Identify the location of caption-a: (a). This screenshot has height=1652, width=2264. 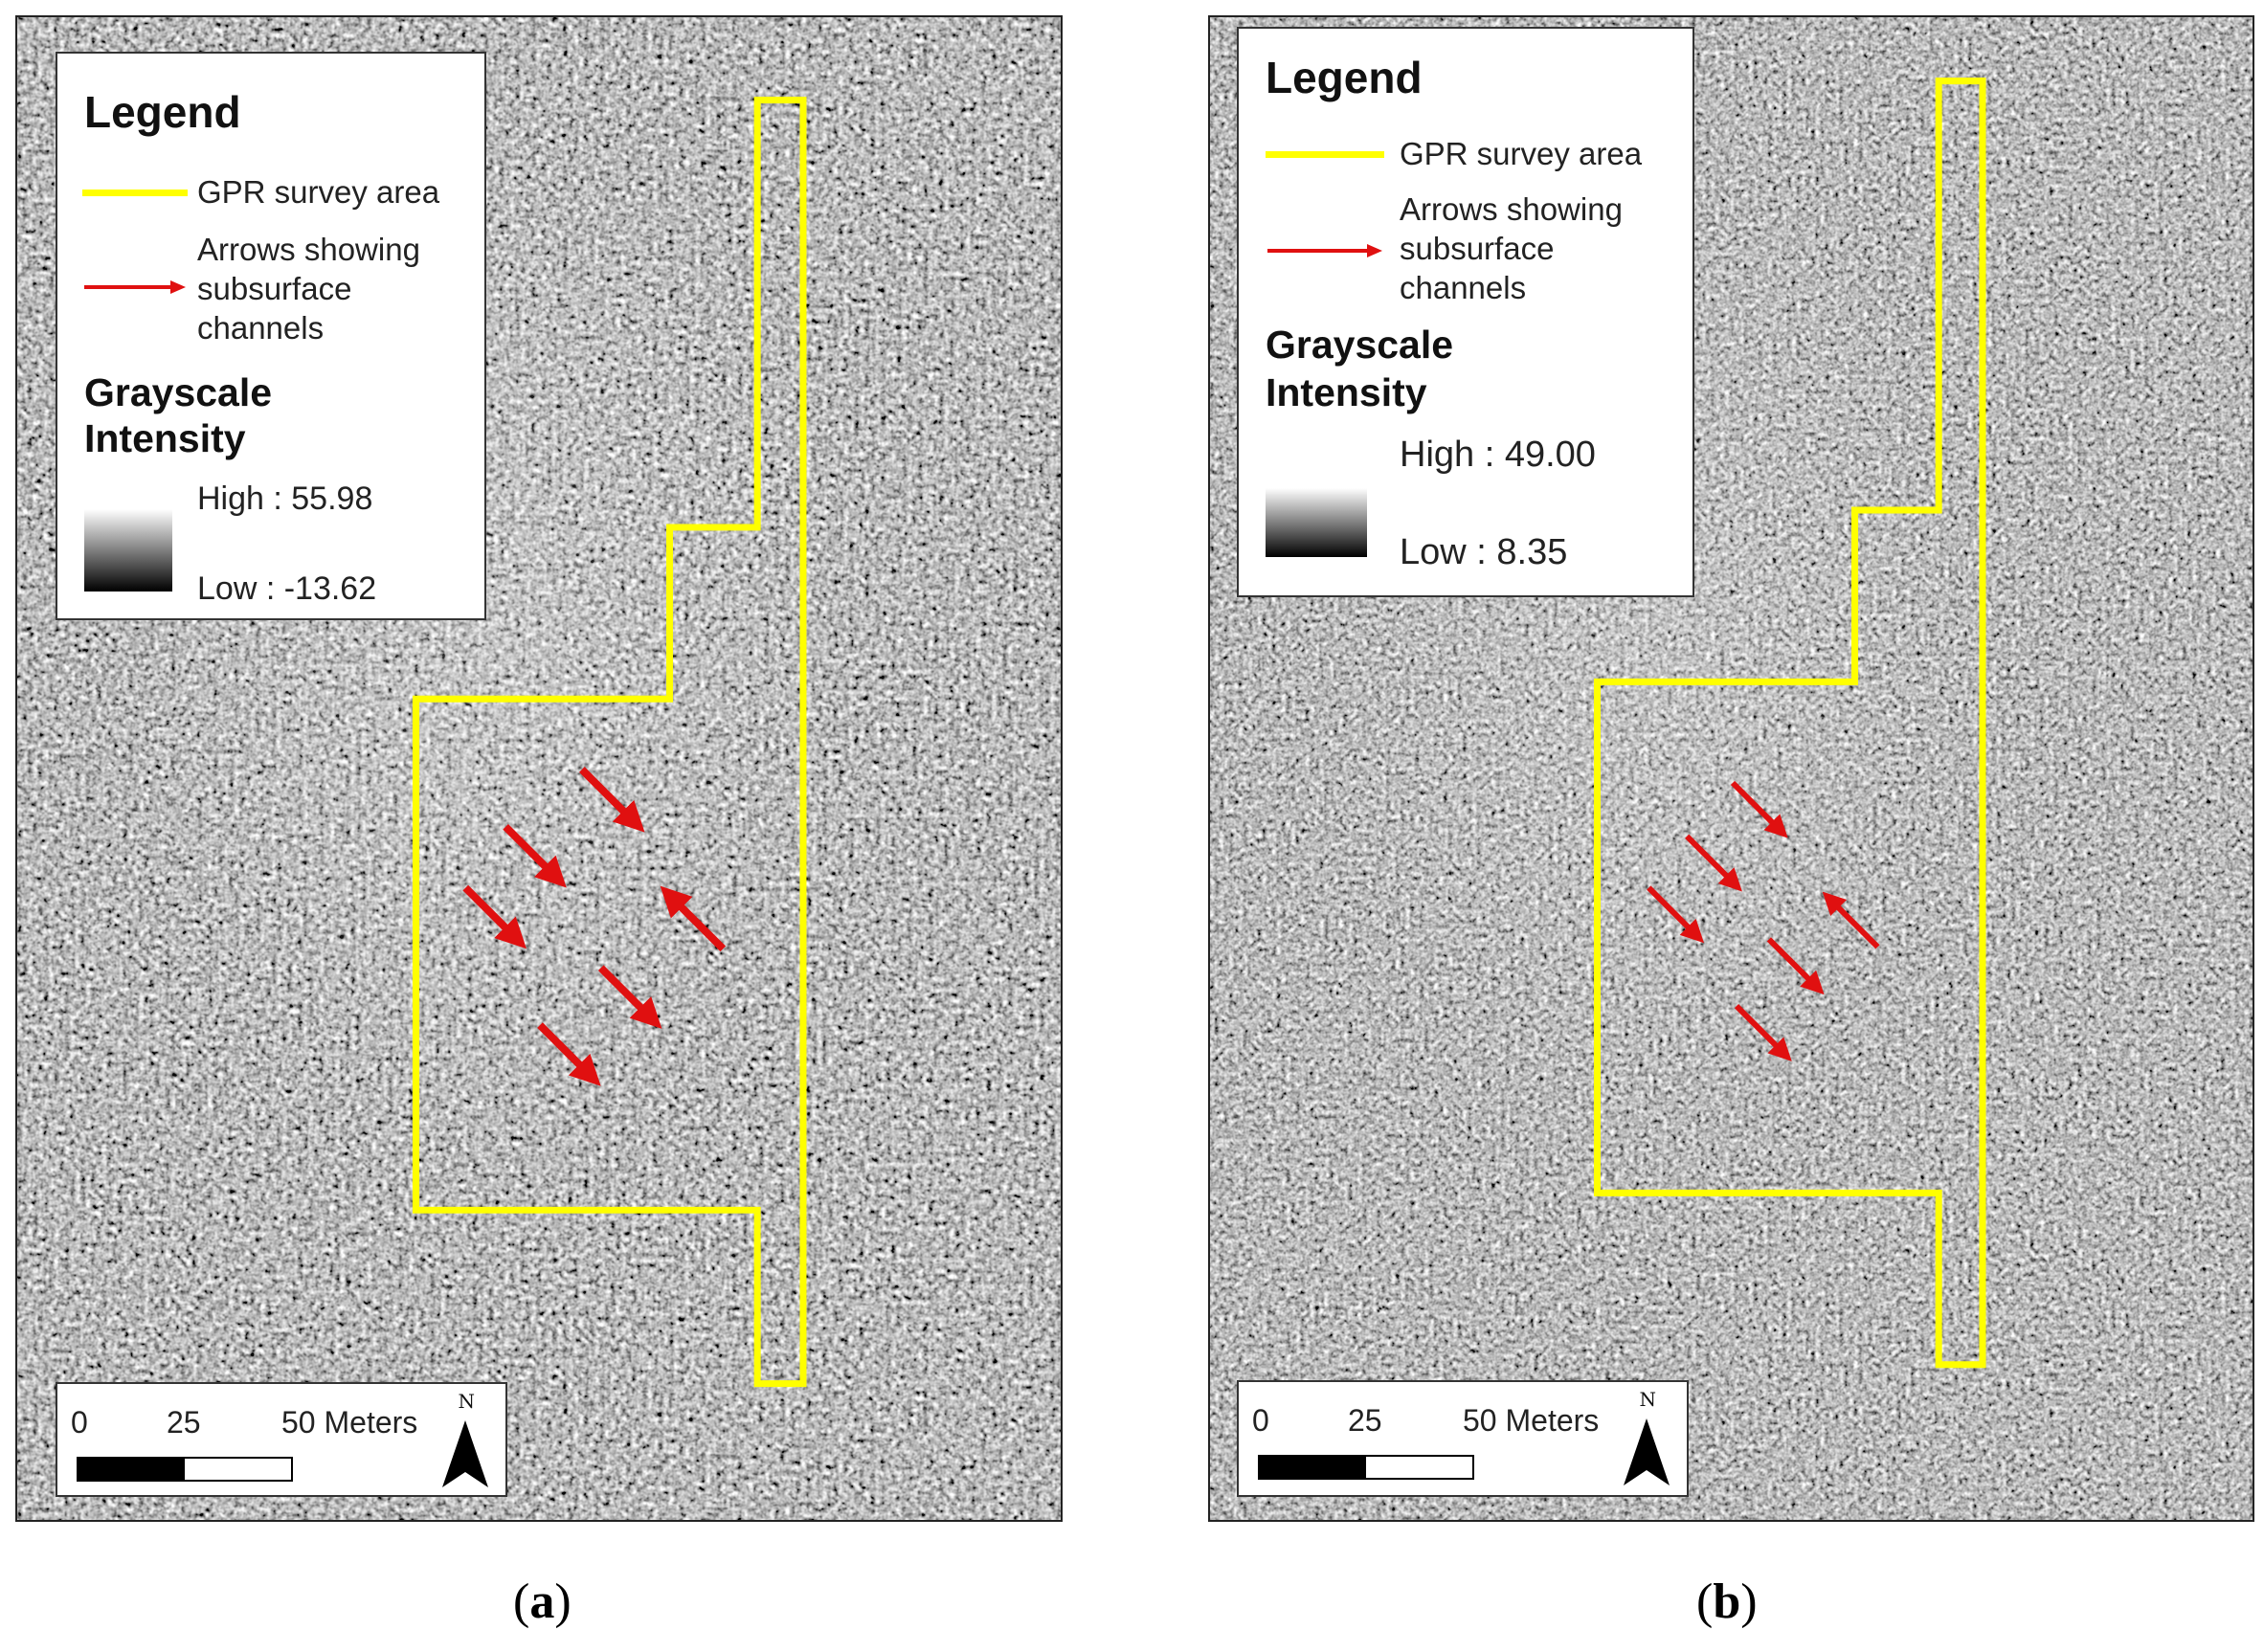
(542, 1601).